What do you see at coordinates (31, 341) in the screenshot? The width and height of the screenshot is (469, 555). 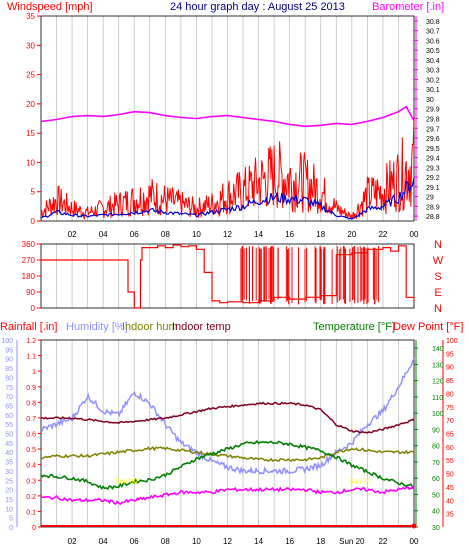 I see `rainfall-y-tick-label: 1.2` at bounding box center [31, 341].